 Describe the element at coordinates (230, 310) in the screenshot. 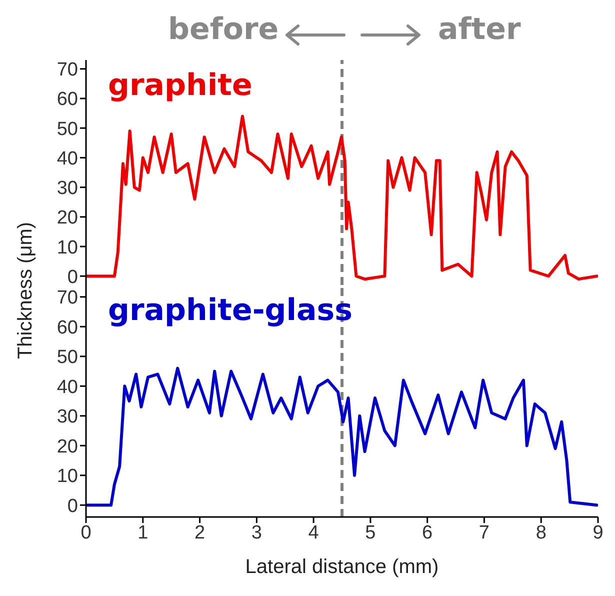

I see `series-label: graphite-glass` at that location.